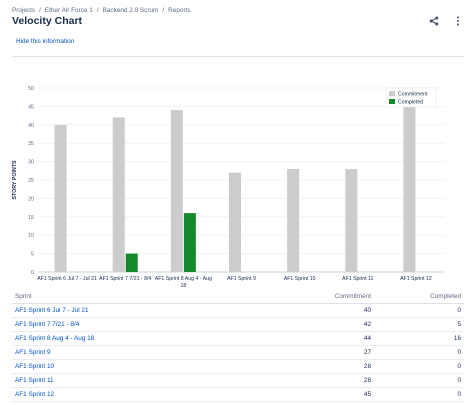 The height and width of the screenshot is (405, 475). I want to click on breadcrumb-reports: Reports, so click(179, 10).